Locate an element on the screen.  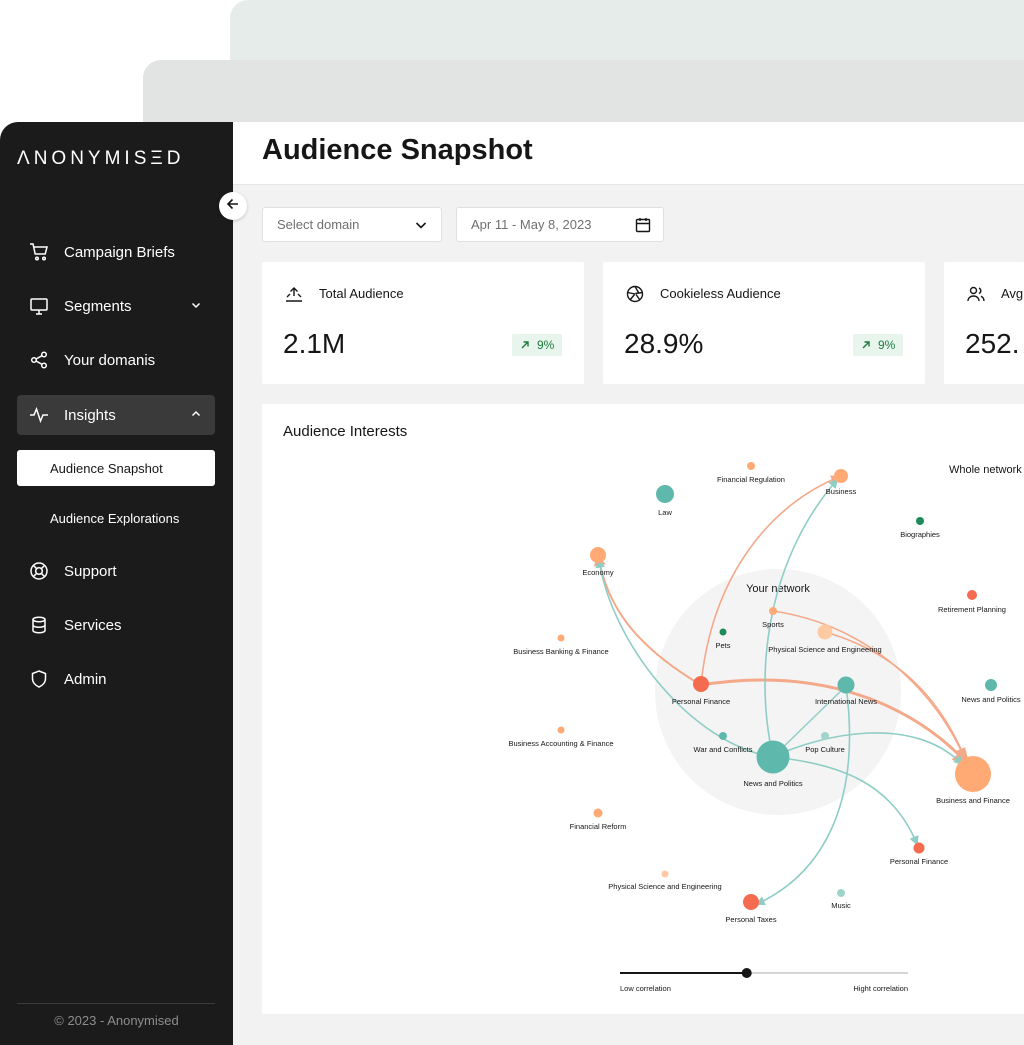
sidebar-subitem-label: Audience Snapshot is located at coordinates (106, 468).